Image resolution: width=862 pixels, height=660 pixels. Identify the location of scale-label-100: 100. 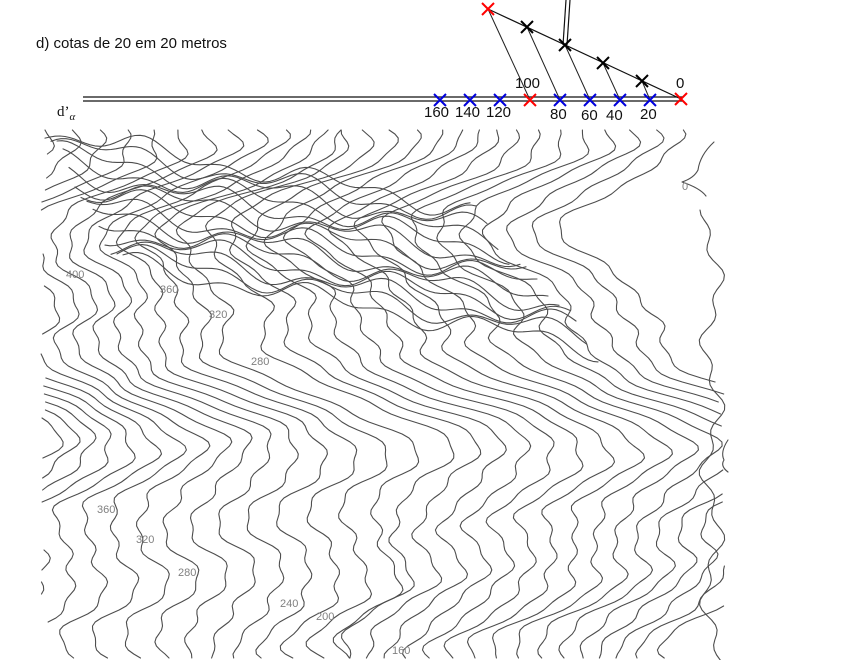
(527, 83).